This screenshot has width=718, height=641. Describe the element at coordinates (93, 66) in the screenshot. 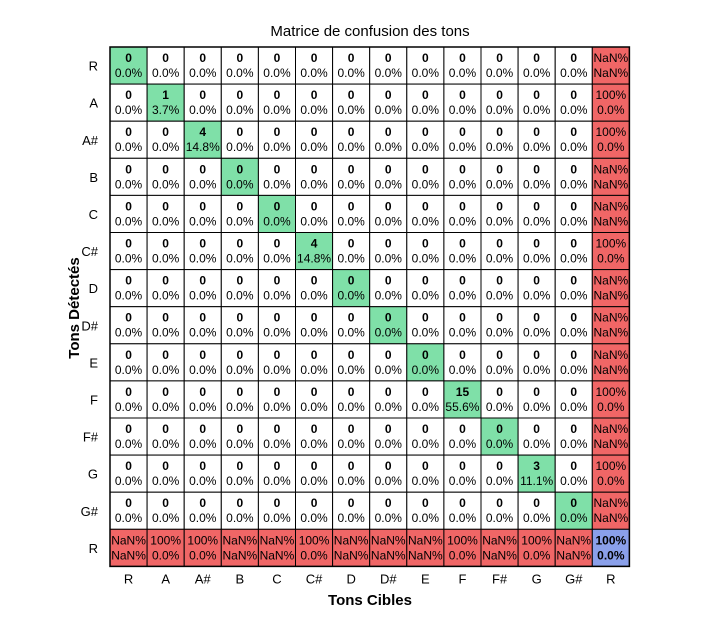

I see `y-tick-label: R` at that location.